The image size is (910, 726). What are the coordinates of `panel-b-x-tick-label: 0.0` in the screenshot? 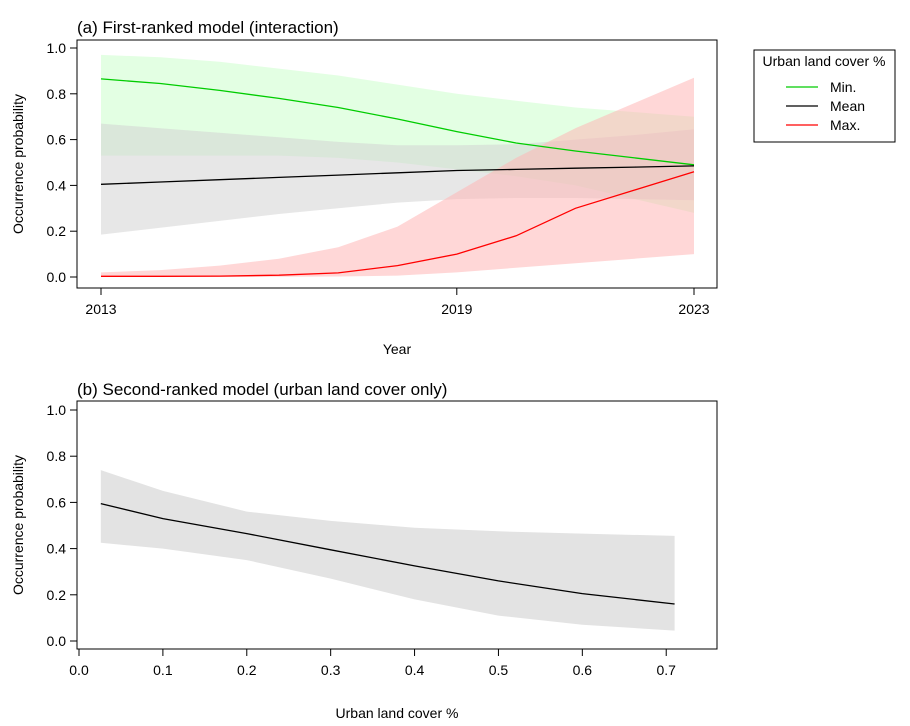 It's located at (79, 670).